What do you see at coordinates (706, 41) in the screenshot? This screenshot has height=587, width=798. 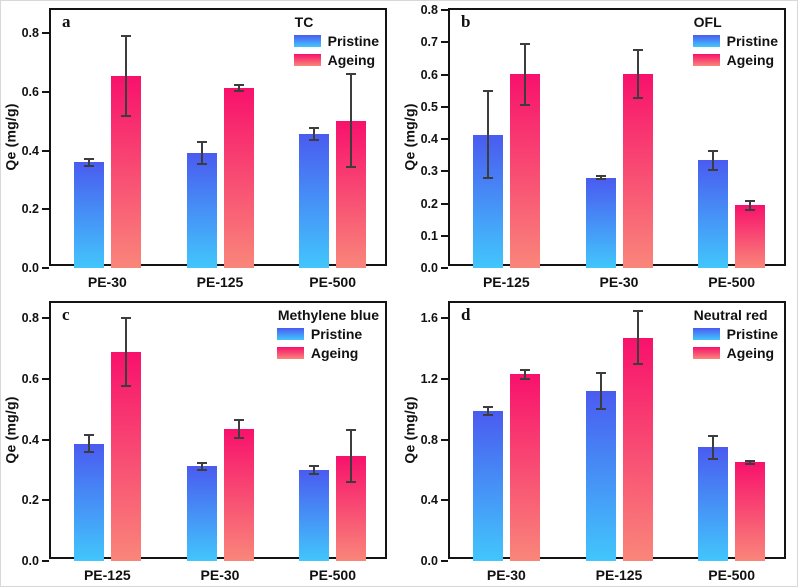 I see `pristine-swatch-icon` at bounding box center [706, 41].